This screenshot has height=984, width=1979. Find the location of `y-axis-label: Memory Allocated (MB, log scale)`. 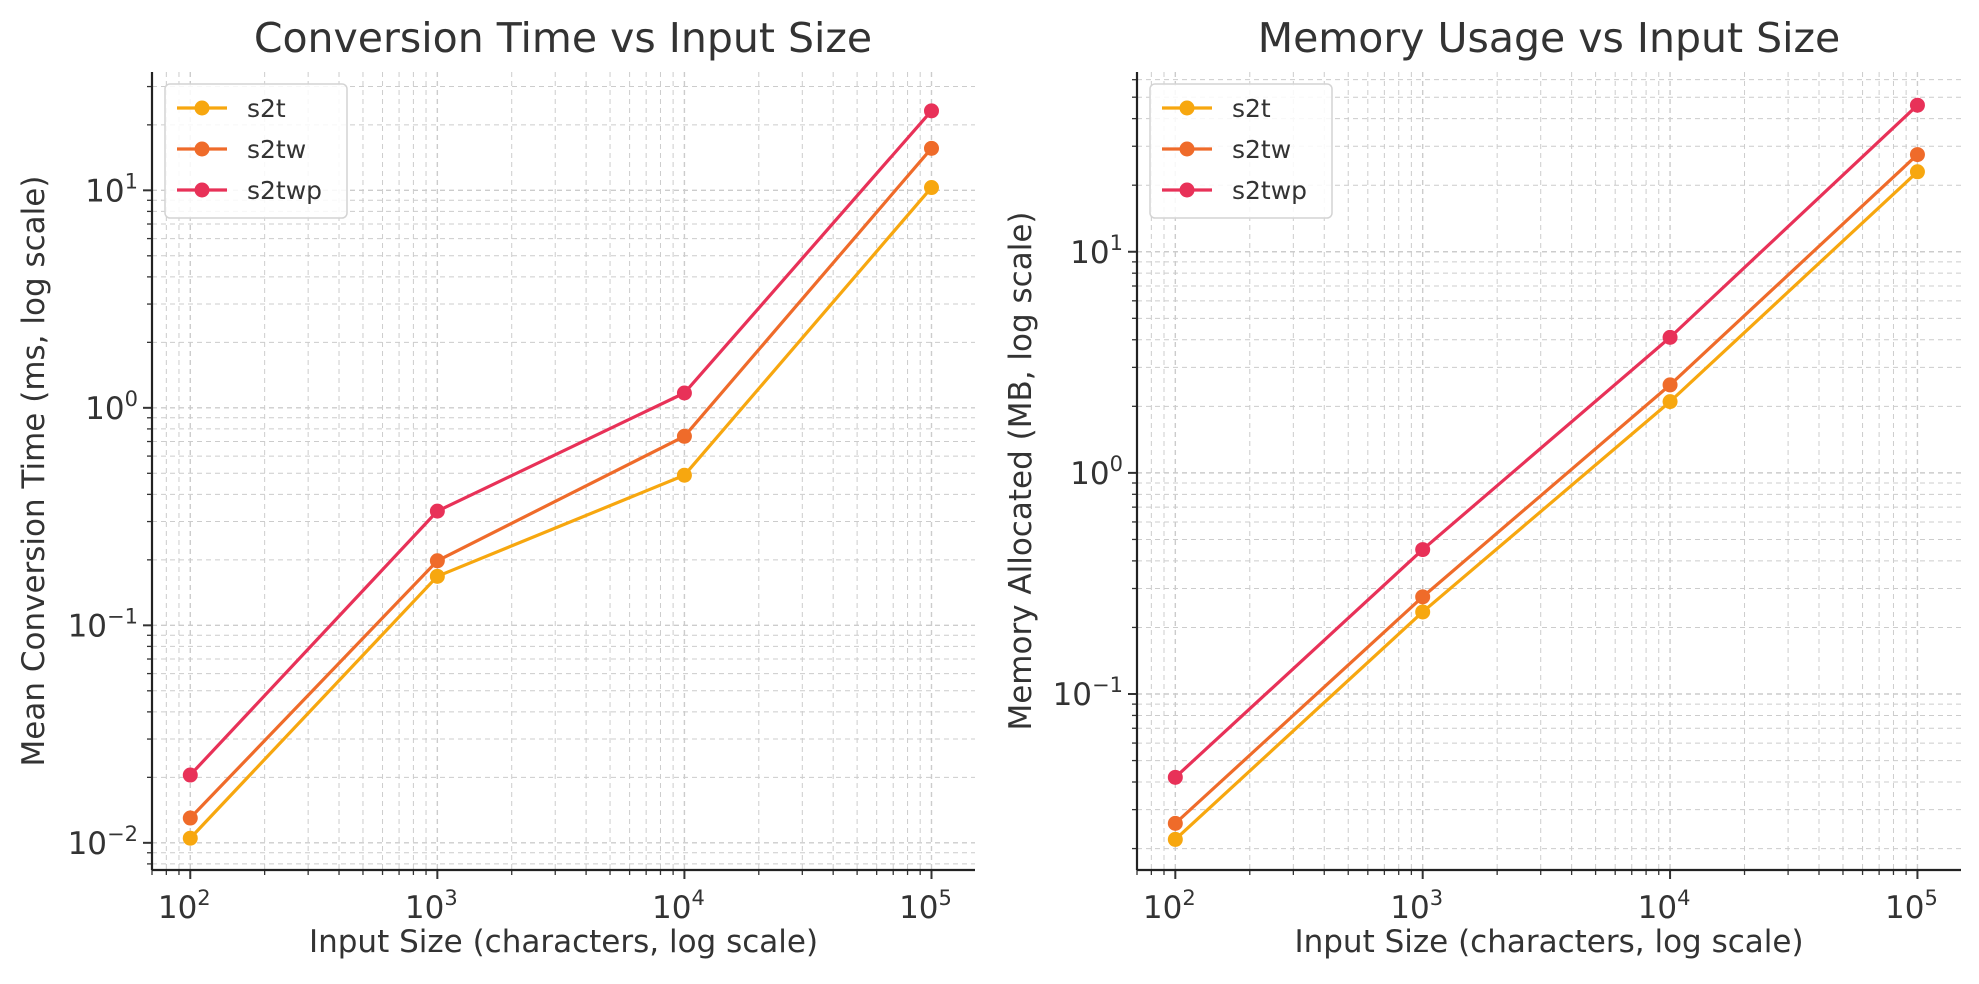

y-axis-label: Memory Allocated (MB, log scale) is located at coordinates (1021, 470).